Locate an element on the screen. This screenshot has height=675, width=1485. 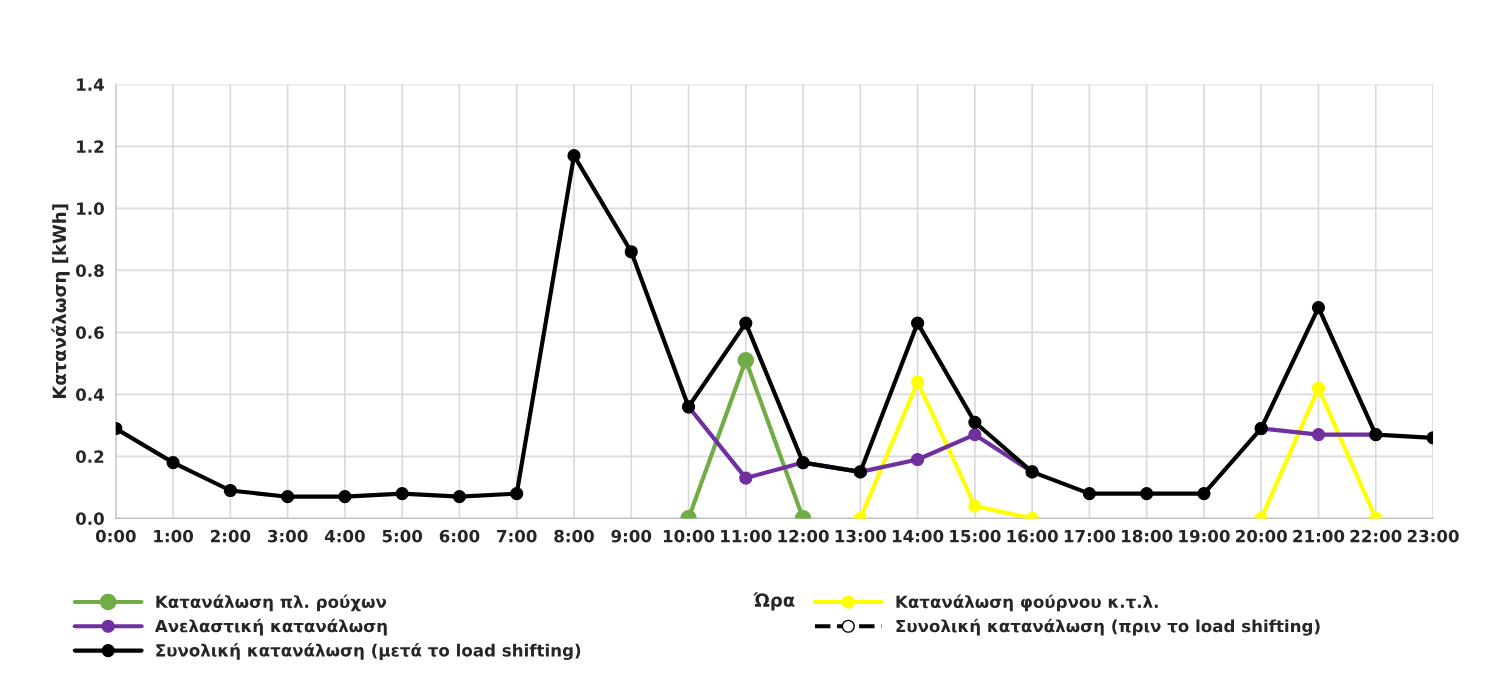
x-tick-label: 13:00 is located at coordinates (861, 536).